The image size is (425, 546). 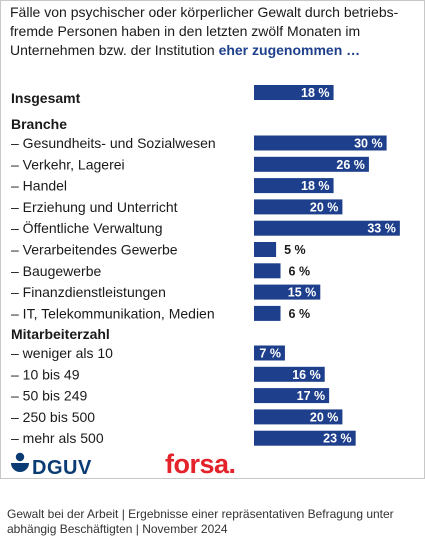 I want to click on category-label: – Verkehr, Lagerei, so click(x=68, y=164).